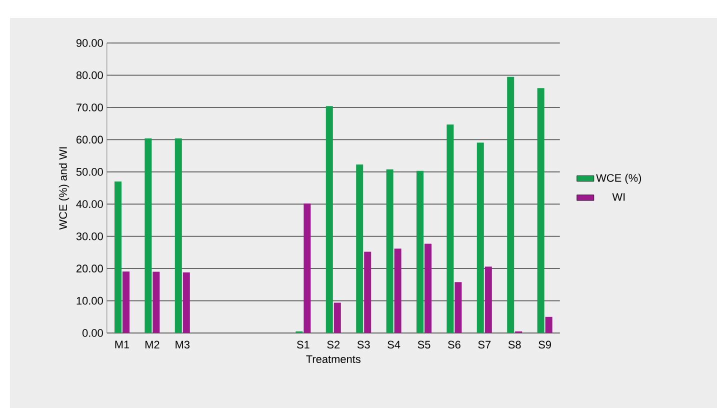  I want to click on x-tick-label: M2, so click(152, 344).